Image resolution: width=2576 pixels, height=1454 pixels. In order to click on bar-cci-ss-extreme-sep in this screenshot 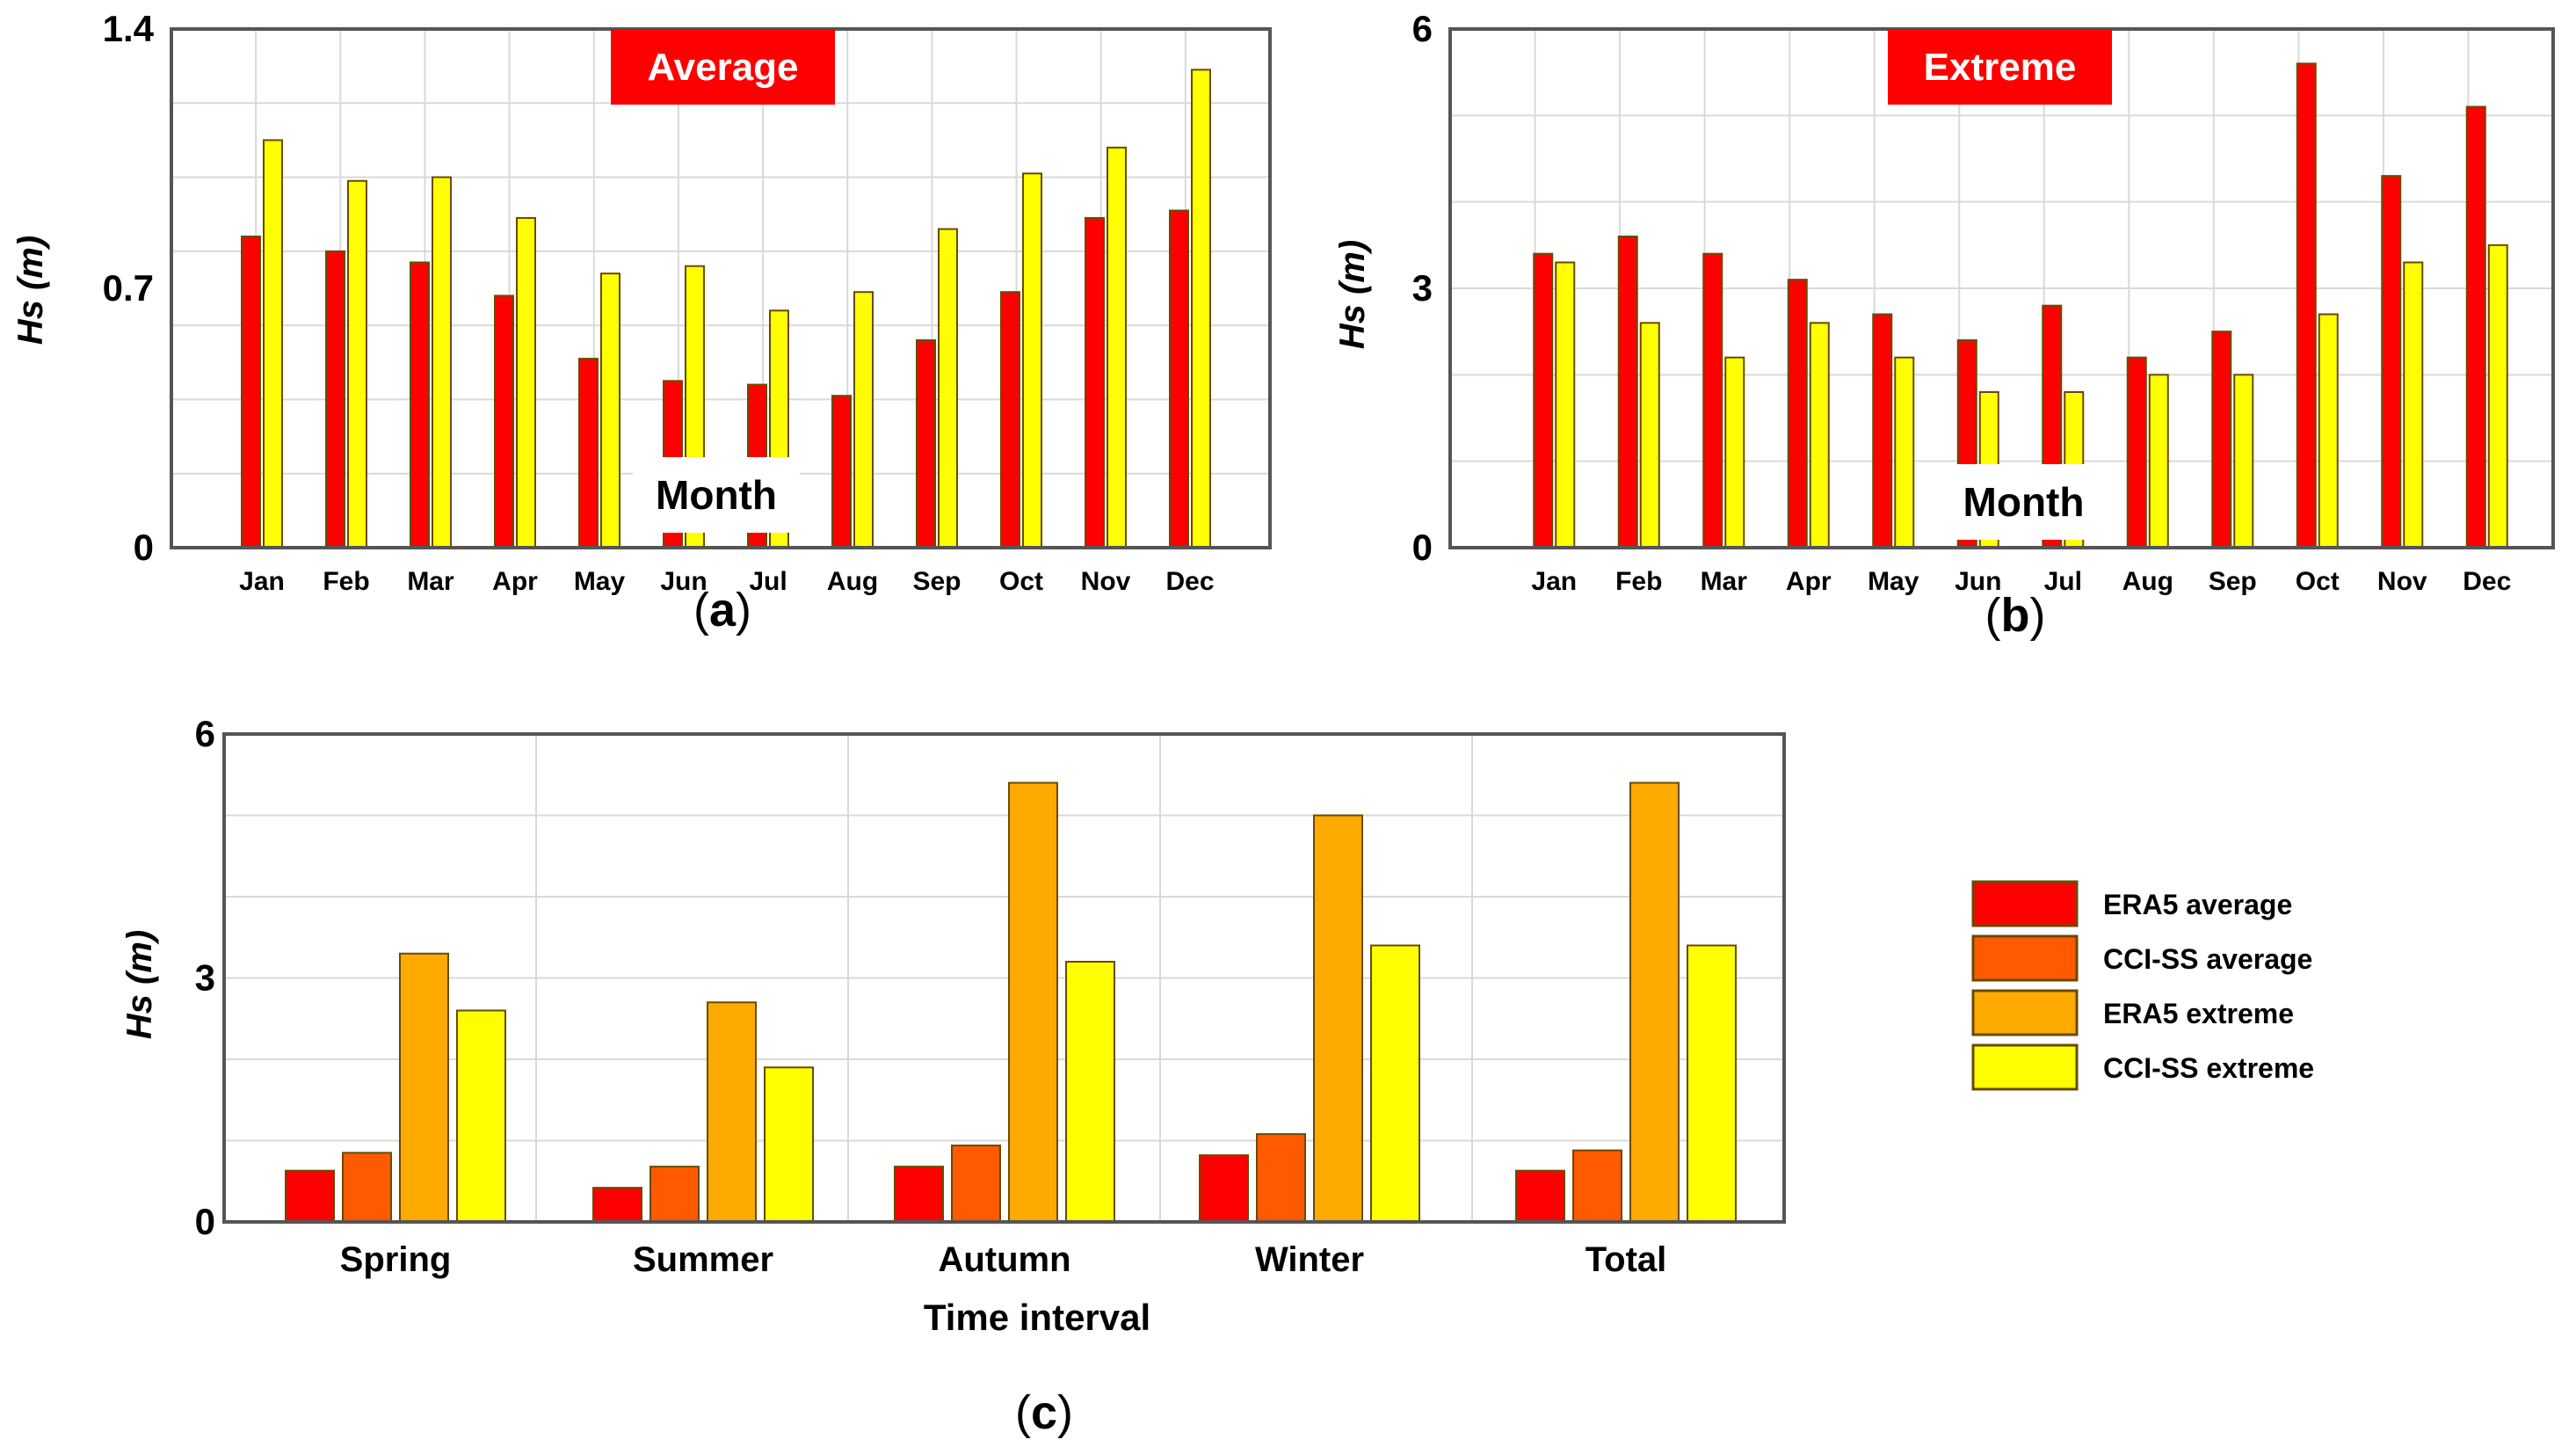, I will do `click(2243, 461)`.